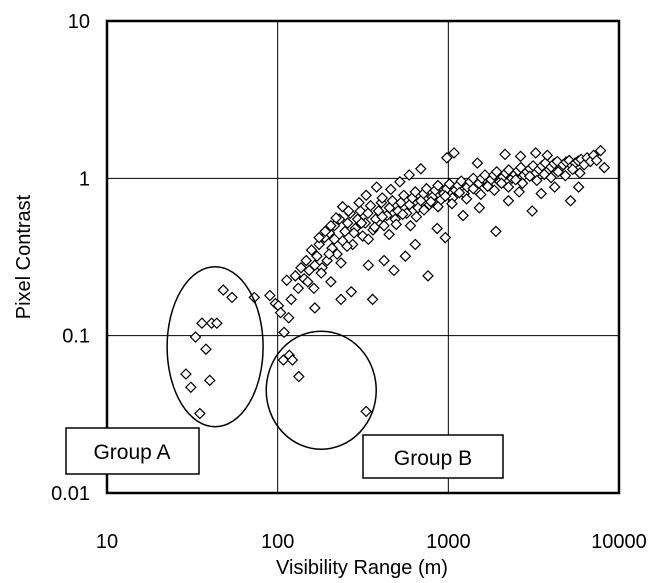 This screenshot has width=667, height=583. Describe the element at coordinates (271, 358) in the screenshot. I see `group-ellipses` at that location.